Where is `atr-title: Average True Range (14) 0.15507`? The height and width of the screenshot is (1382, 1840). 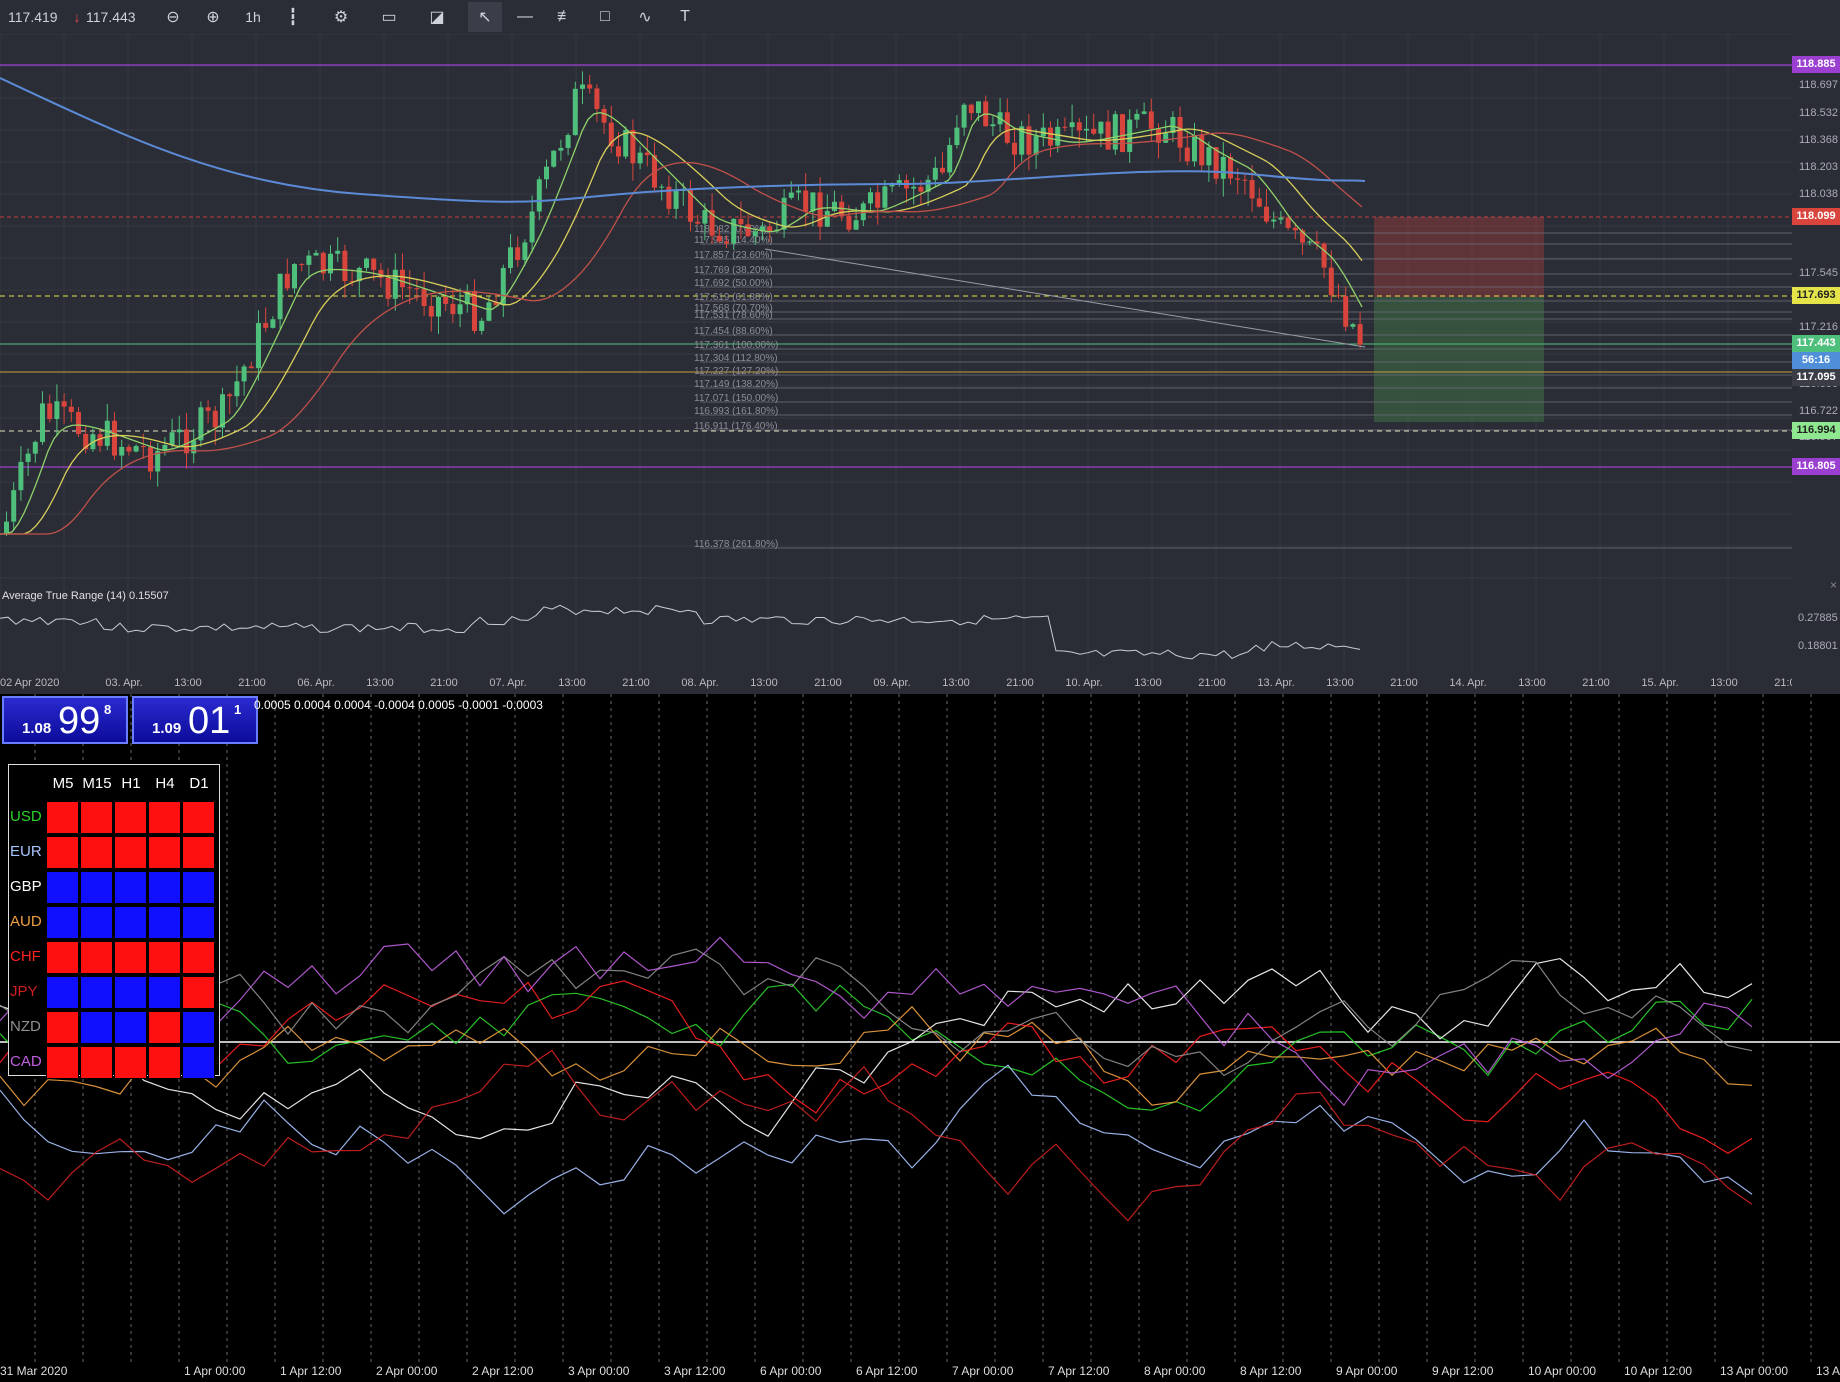
atr-title: Average True Range (14) 0.15507 is located at coordinates (85, 596).